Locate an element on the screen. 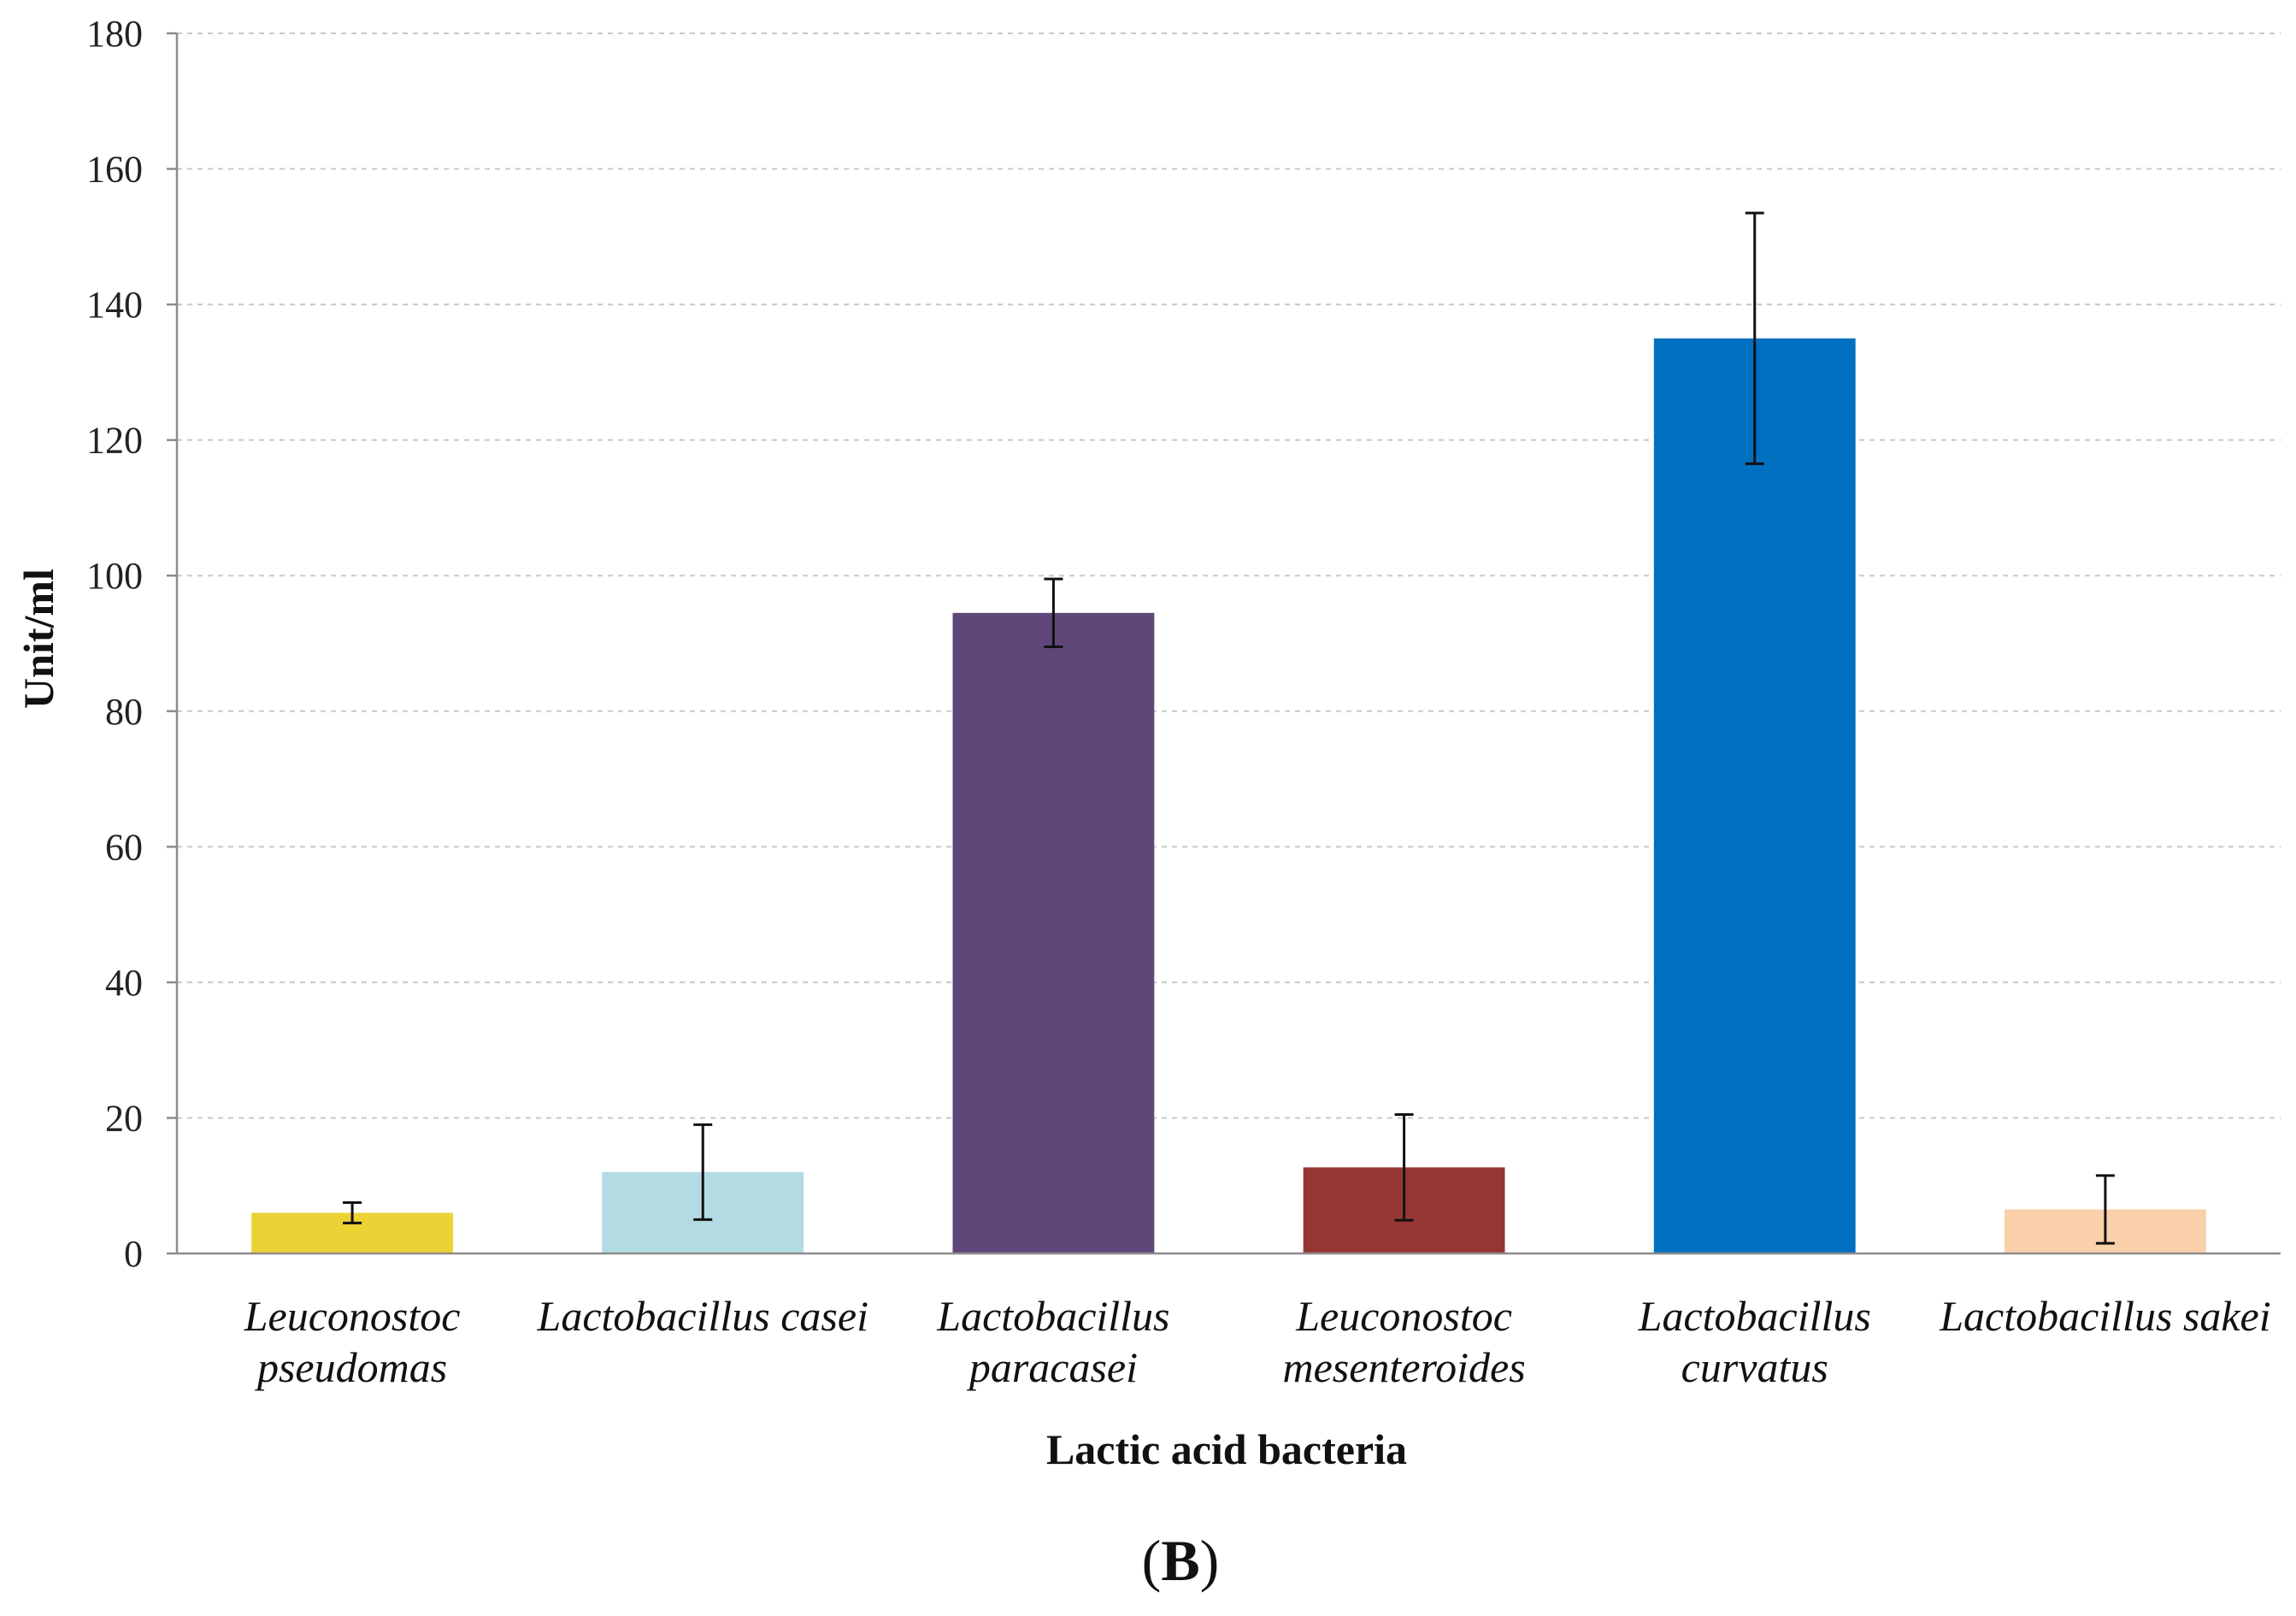  category-label-line: curvatus is located at coordinates (1754, 1367).